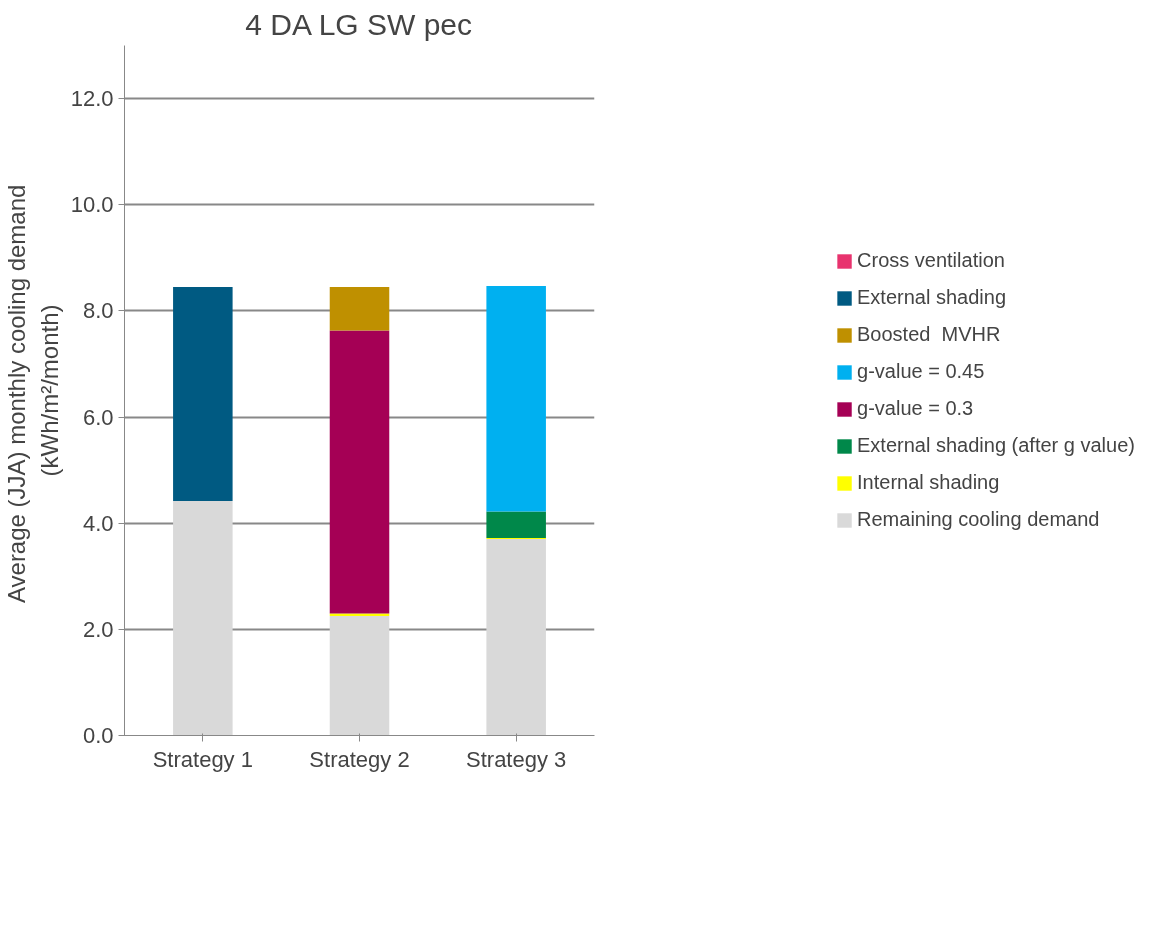  Describe the element at coordinates (92, 99) in the screenshot. I see `y-tick-label: 12.0` at that location.